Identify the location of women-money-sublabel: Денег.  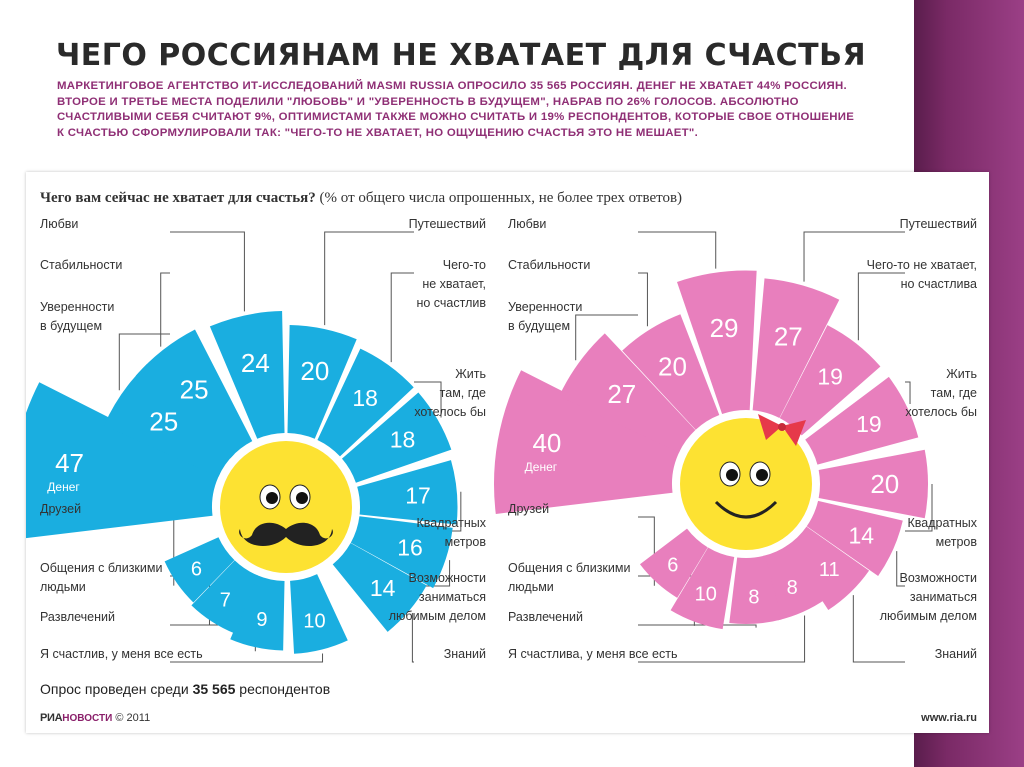
(541, 467).